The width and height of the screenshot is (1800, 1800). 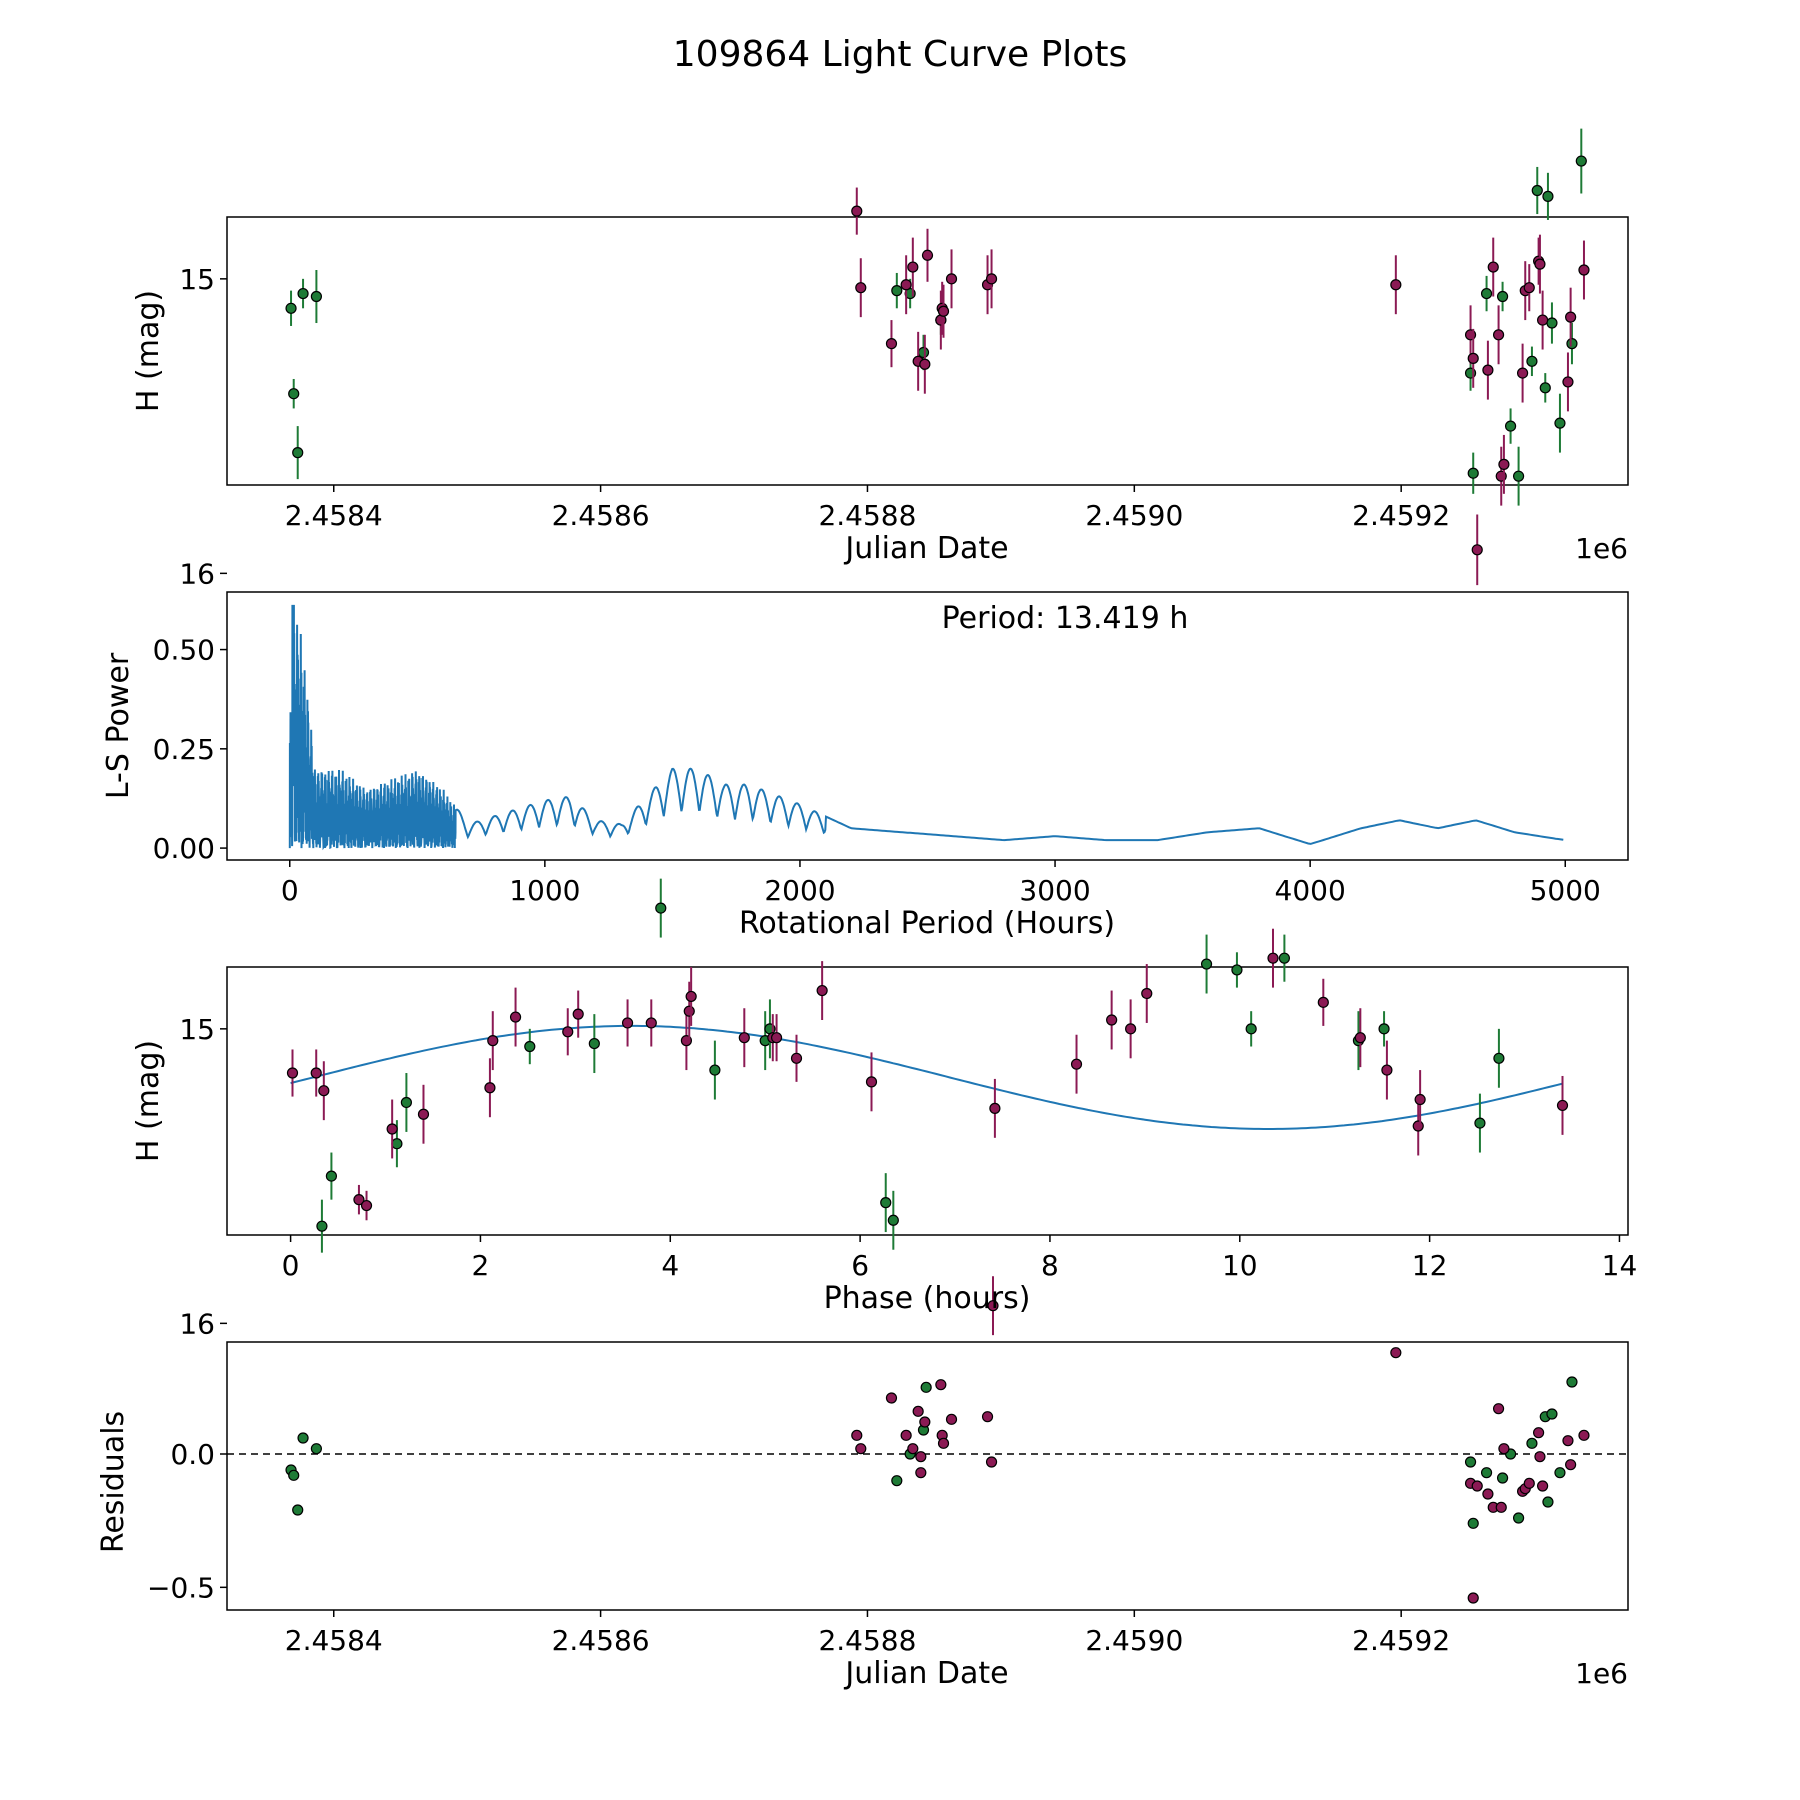 I want to click on lightcurve-ytick-label: 15, so click(x=197, y=279).